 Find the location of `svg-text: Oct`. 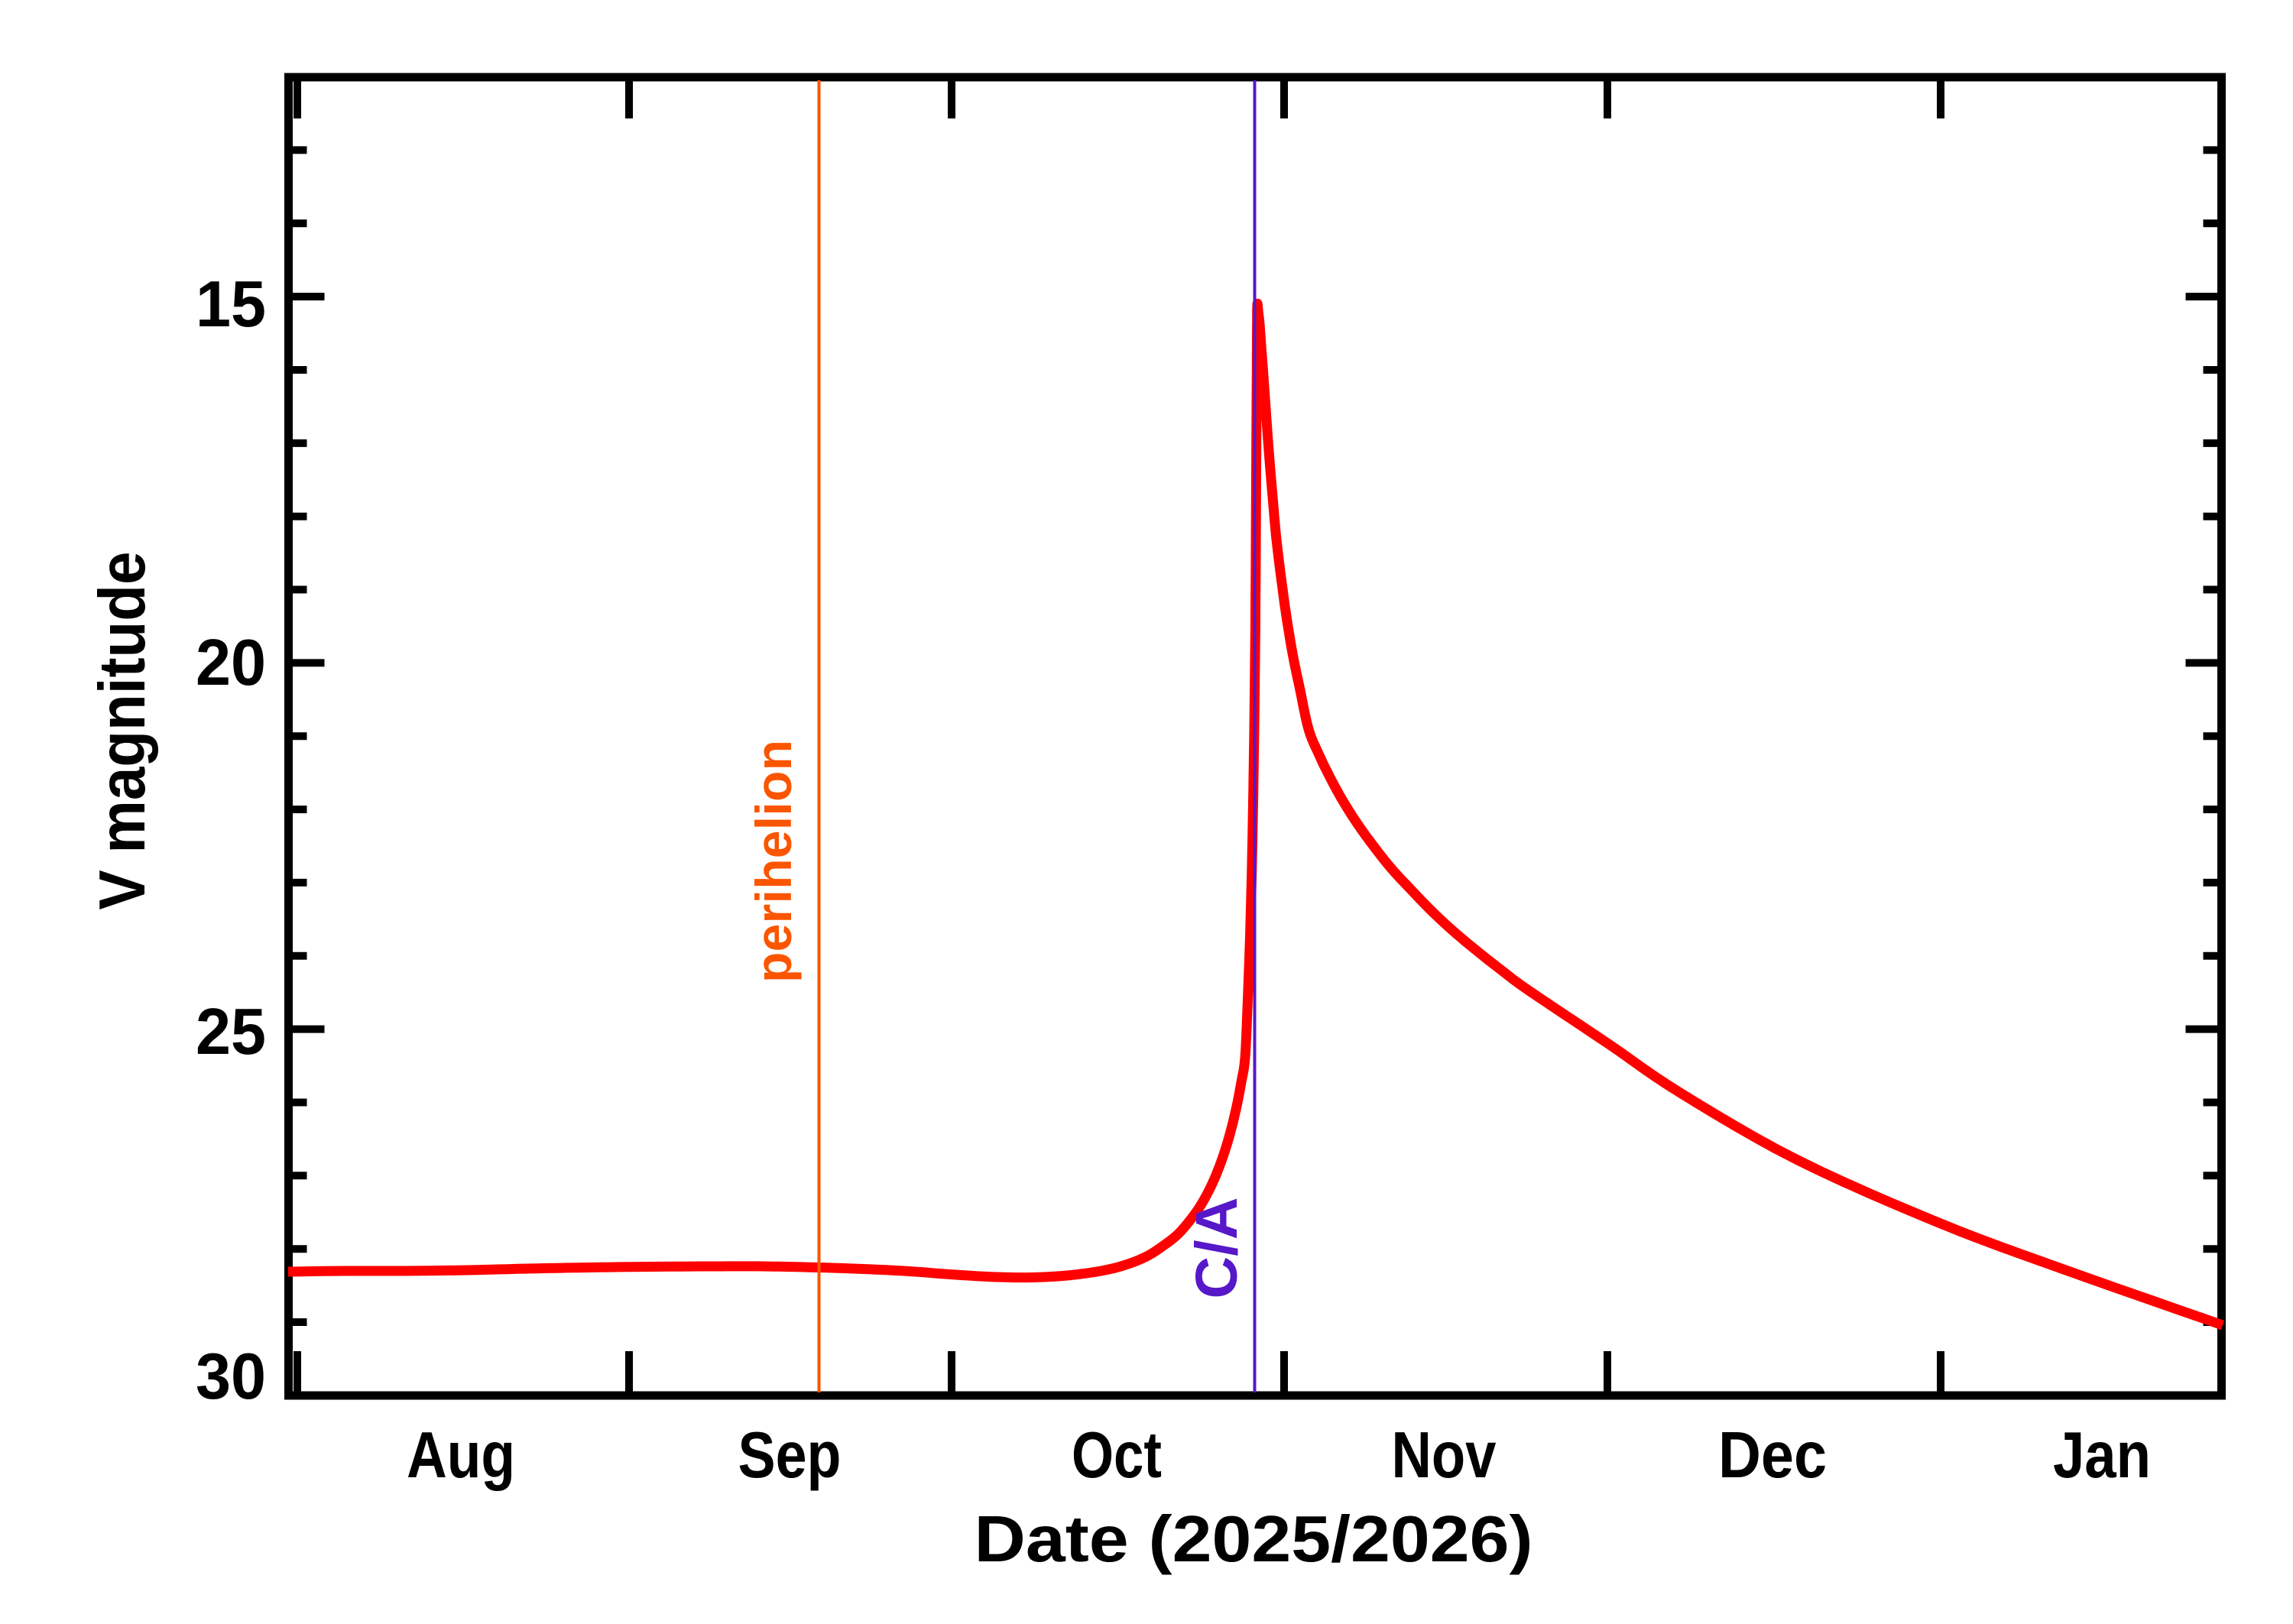

svg-text: Oct is located at coordinates (1117, 1455).